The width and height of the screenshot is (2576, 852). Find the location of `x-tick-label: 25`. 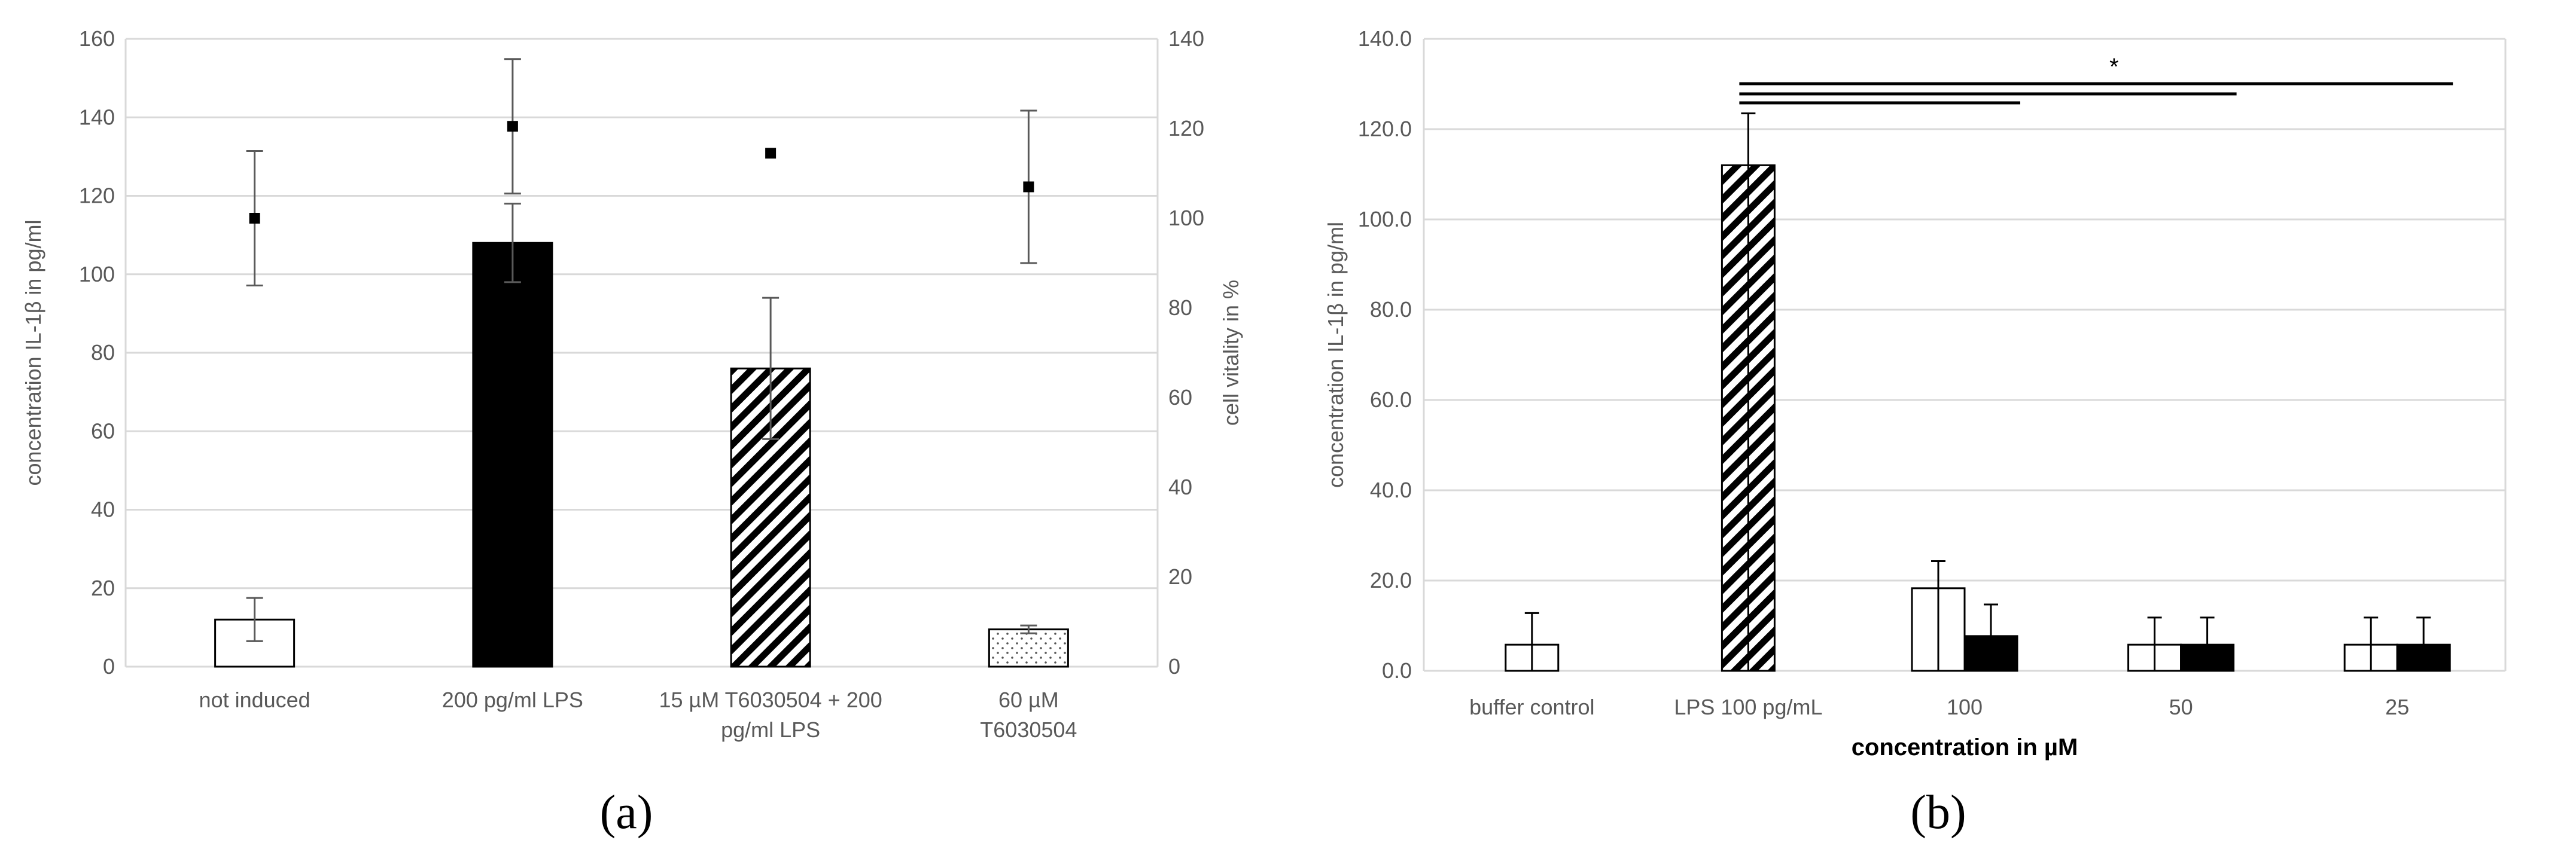

x-tick-label: 25 is located at coordinates (2397, 707).